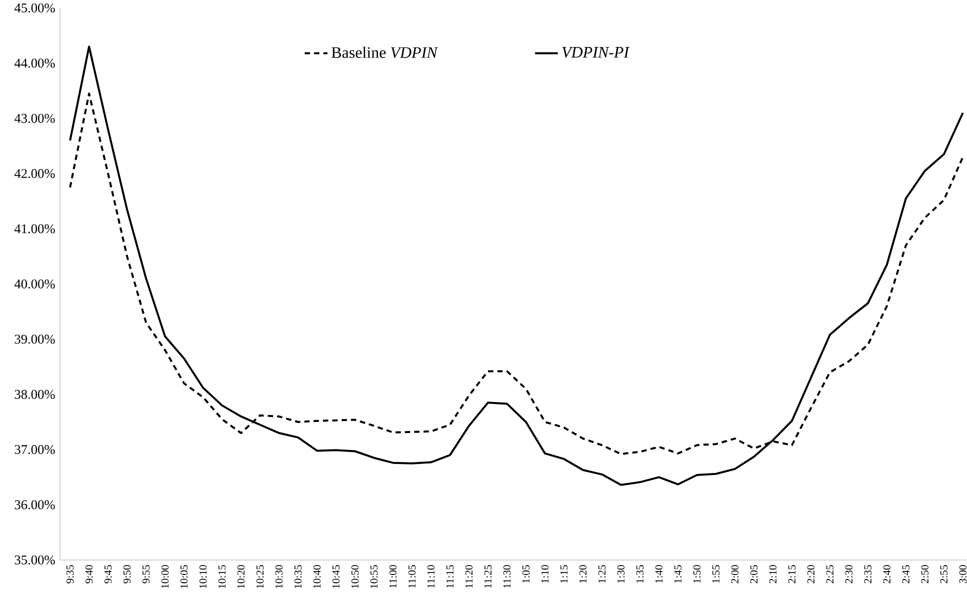 The image size is (967, 599). Describe the element at coordinates (89, 574) in the screenshot. I see `x-tick-label: 9:40` at that location.